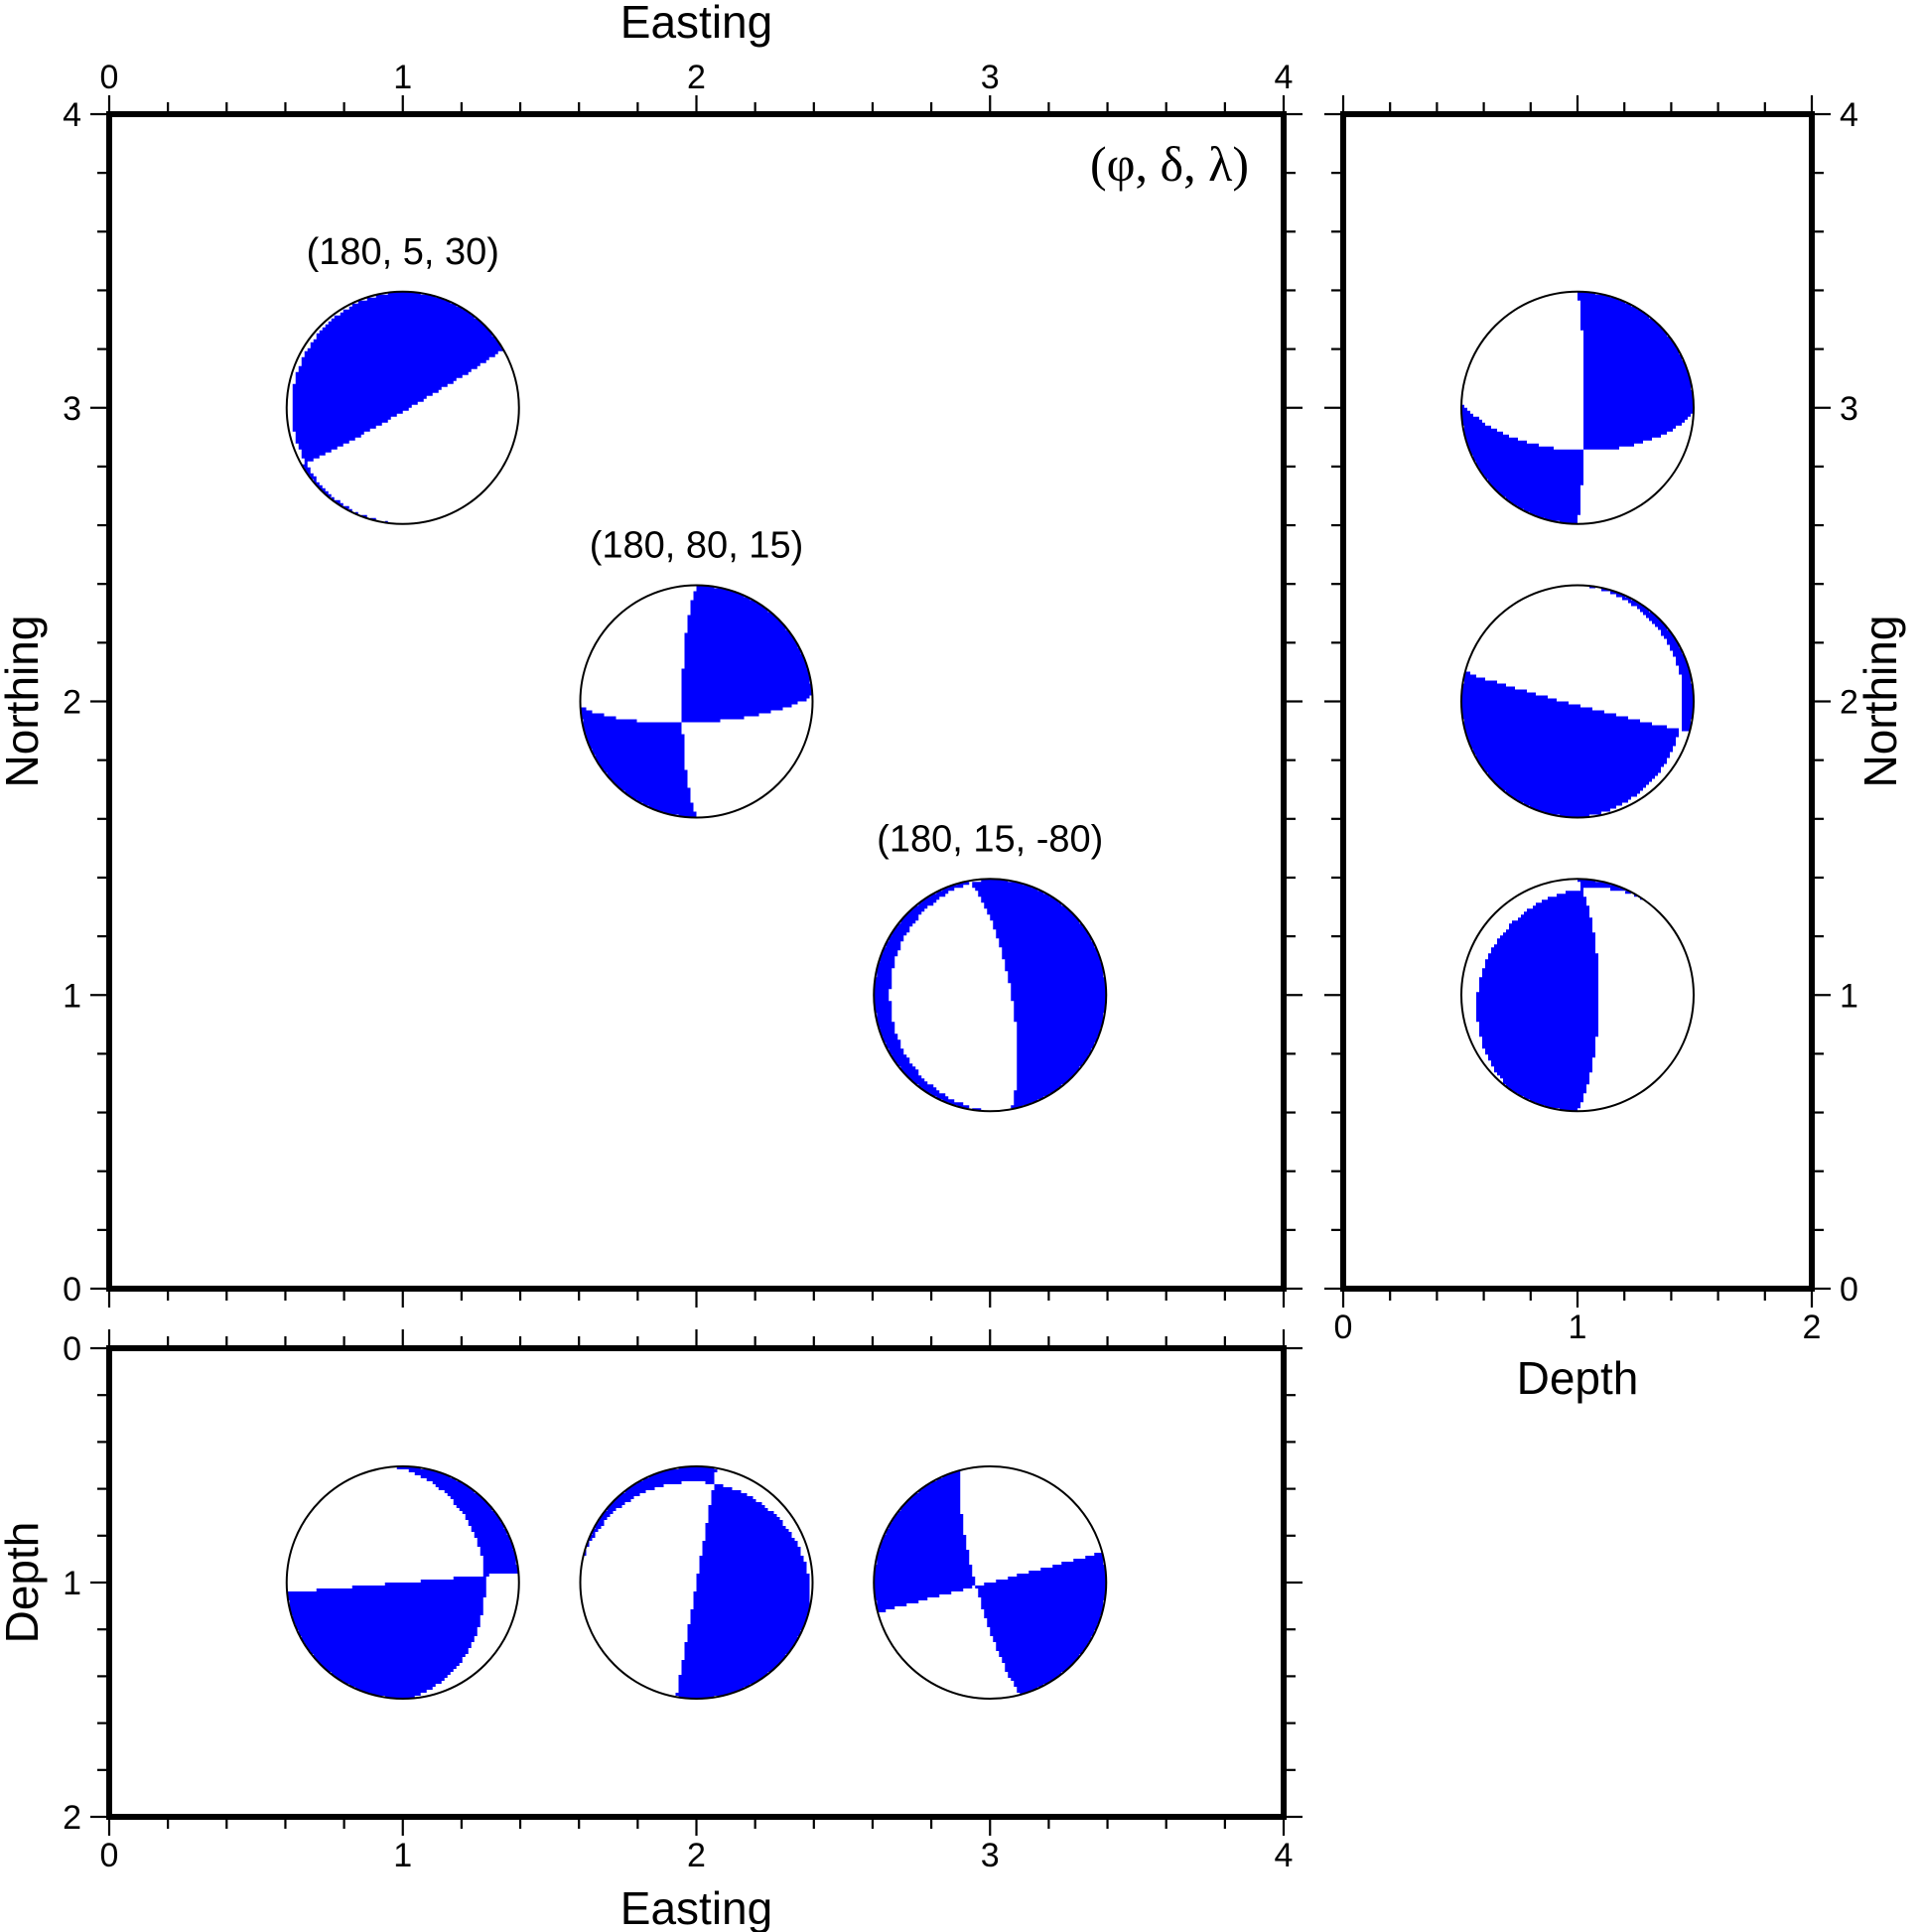  I want to click on map-ytick-label: 3, so click(72, 409).